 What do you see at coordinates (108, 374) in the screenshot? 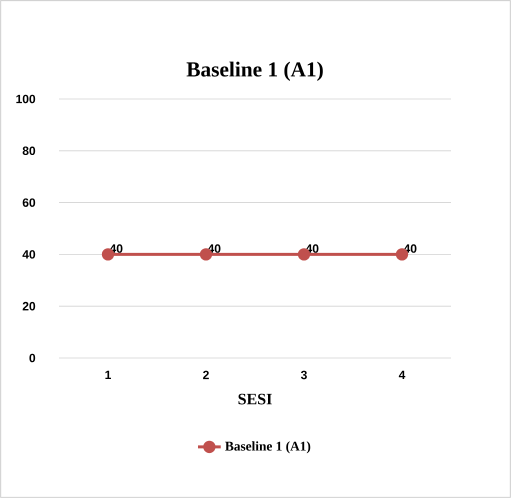
I see `x-tick-label: 1` at bounding box center [108, 374].